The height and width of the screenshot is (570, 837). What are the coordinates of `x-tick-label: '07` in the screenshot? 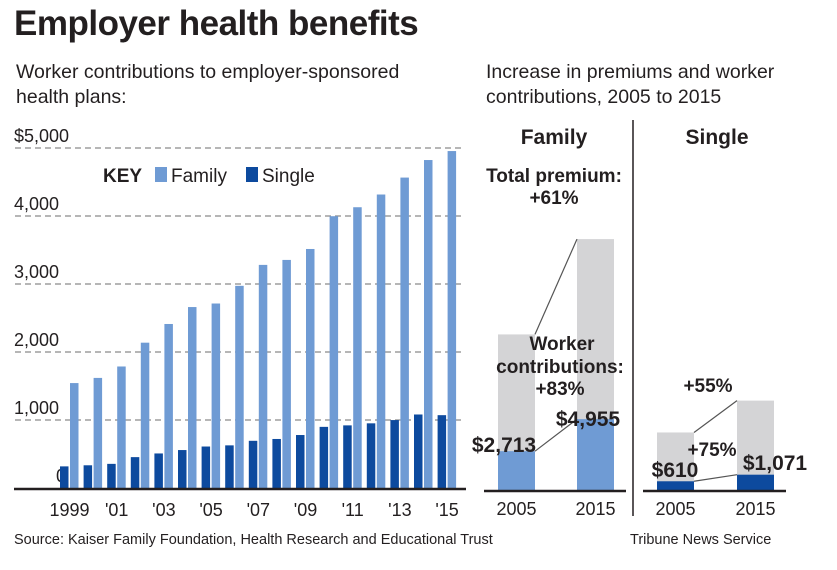 It's located at (258, 510).